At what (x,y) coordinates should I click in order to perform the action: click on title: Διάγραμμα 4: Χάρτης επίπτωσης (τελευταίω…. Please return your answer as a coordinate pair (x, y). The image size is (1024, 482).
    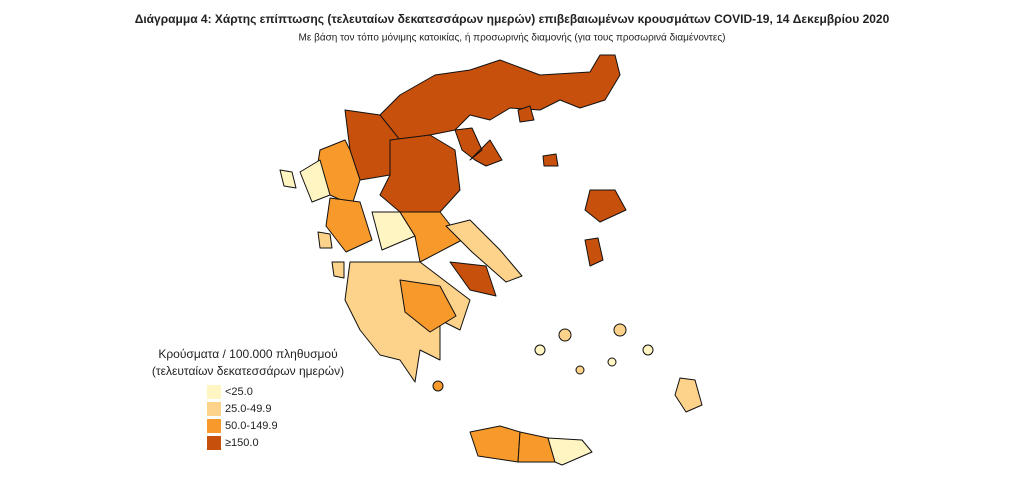
    Looking at the image, I should click on (512, 19).